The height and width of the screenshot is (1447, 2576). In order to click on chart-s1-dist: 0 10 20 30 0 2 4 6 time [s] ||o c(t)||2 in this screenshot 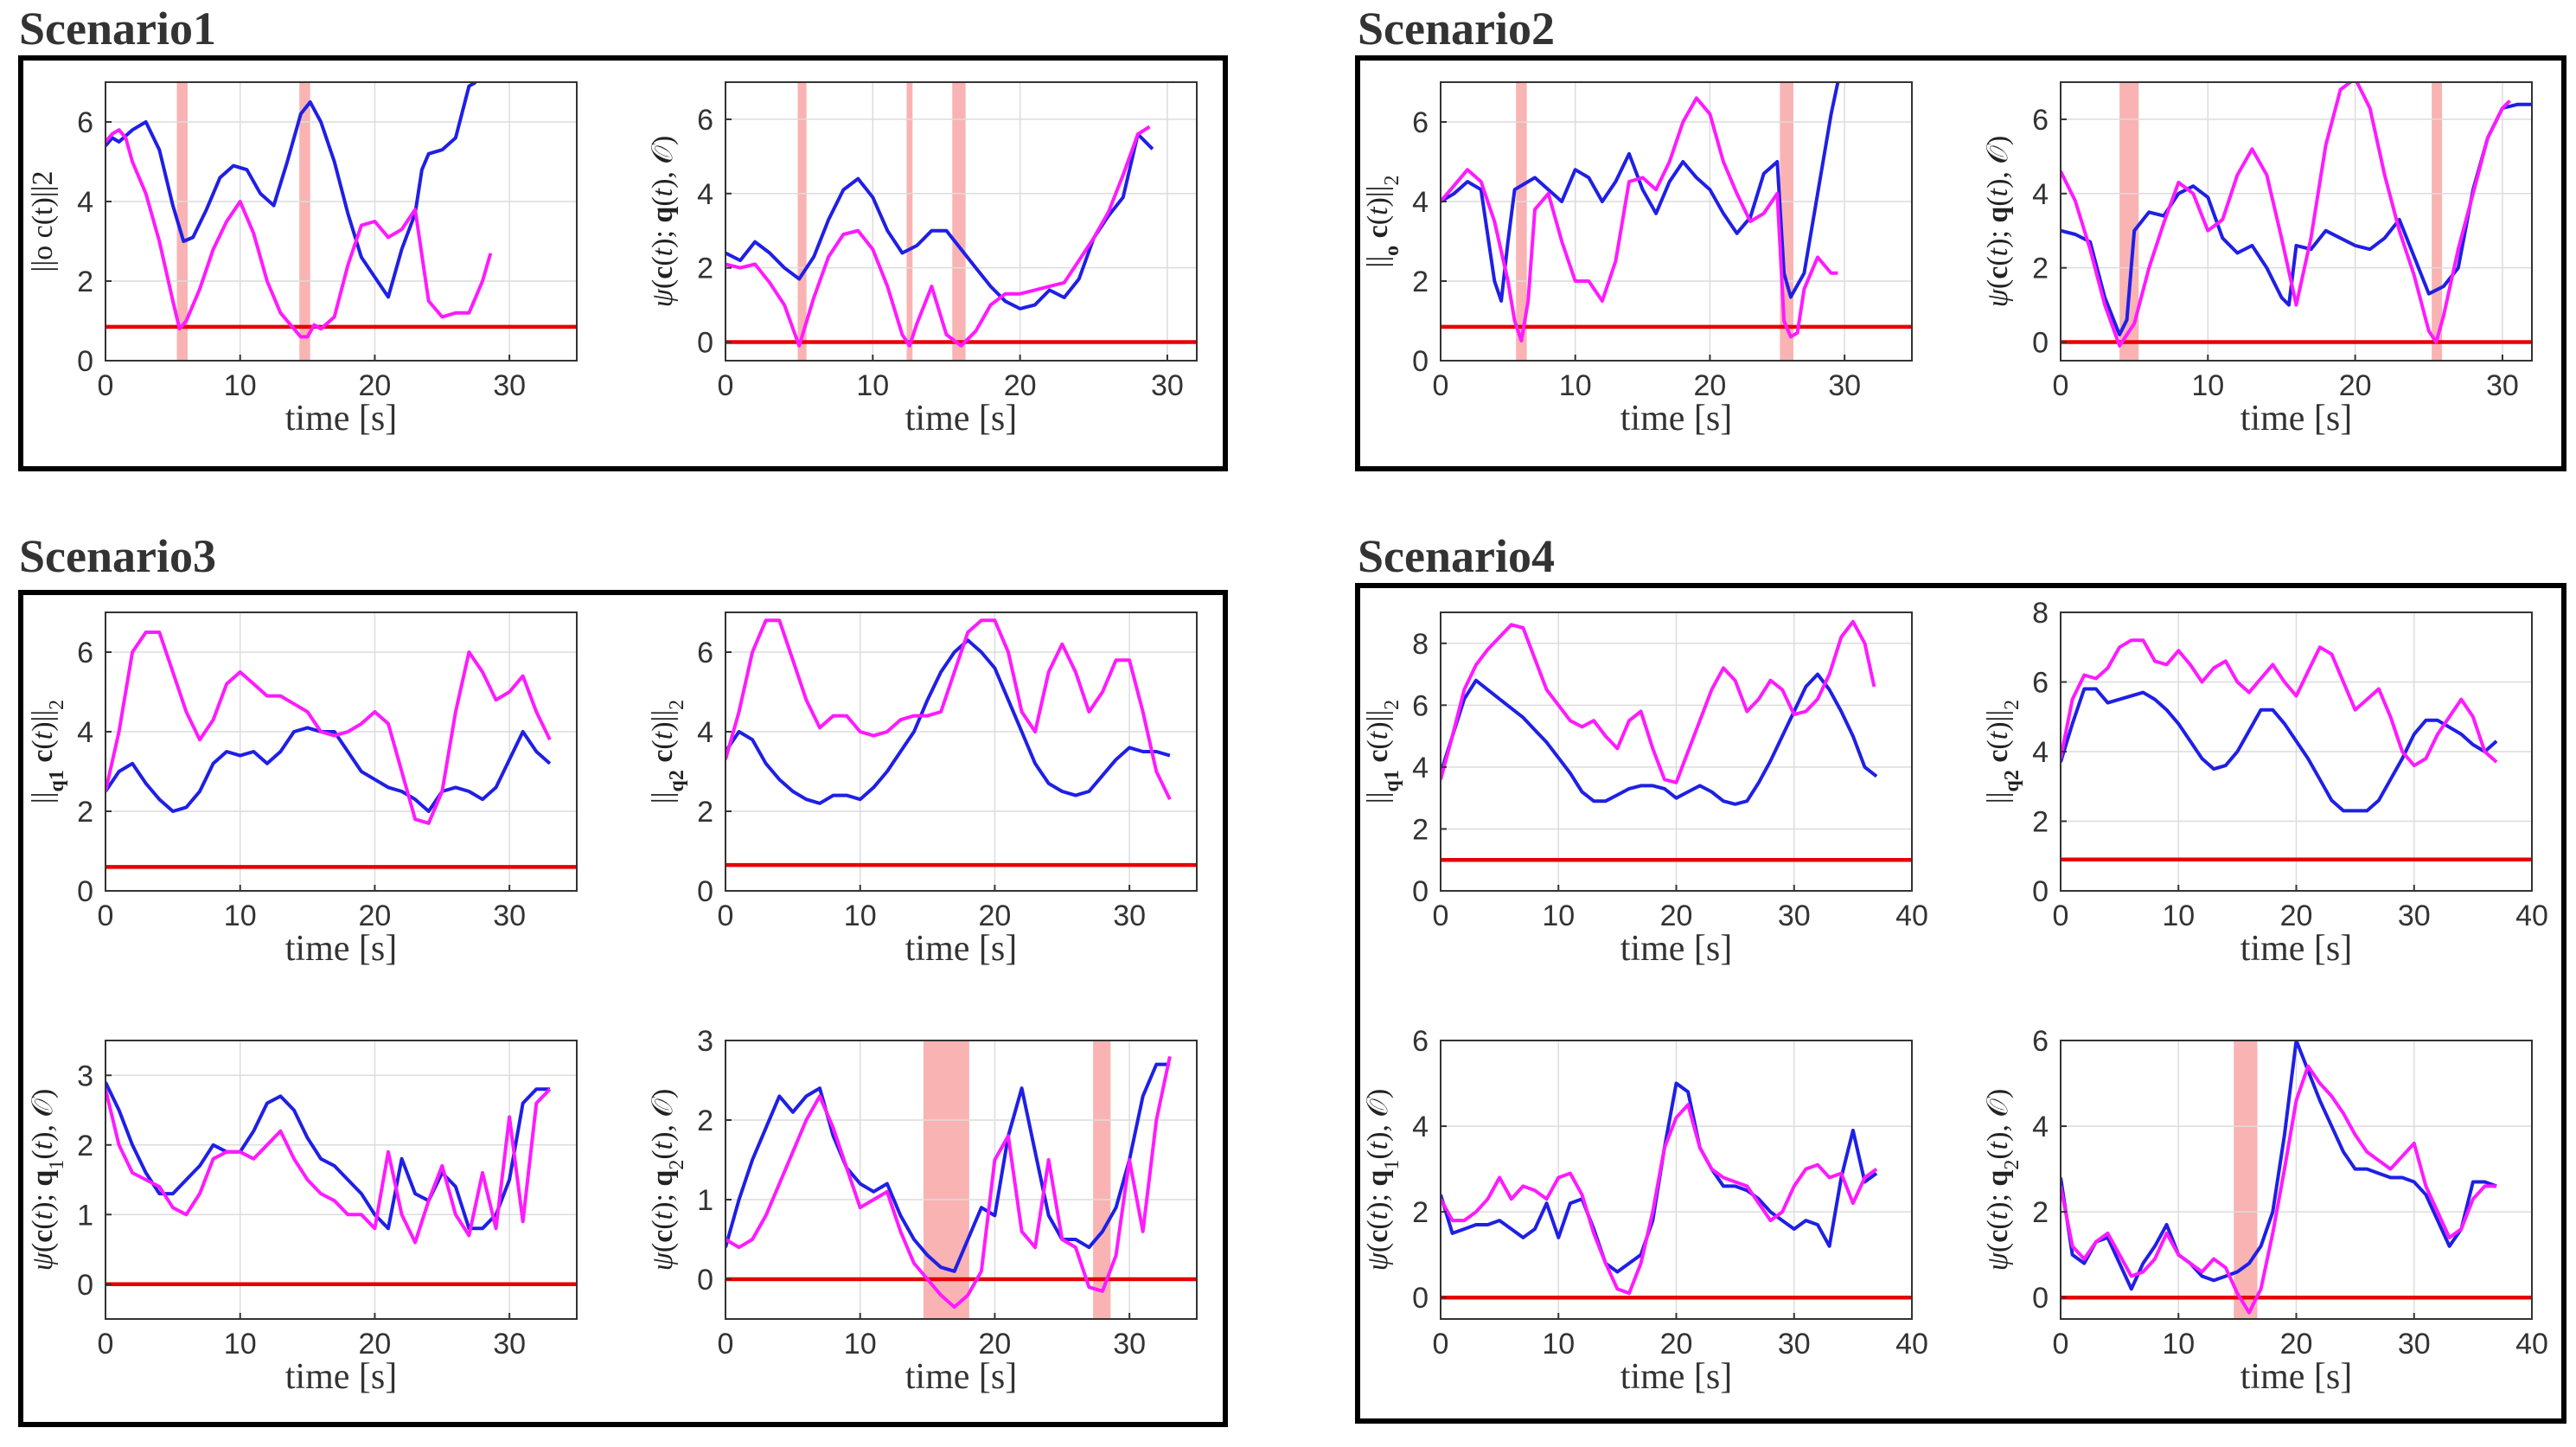, I will do `click(303, 260)`.